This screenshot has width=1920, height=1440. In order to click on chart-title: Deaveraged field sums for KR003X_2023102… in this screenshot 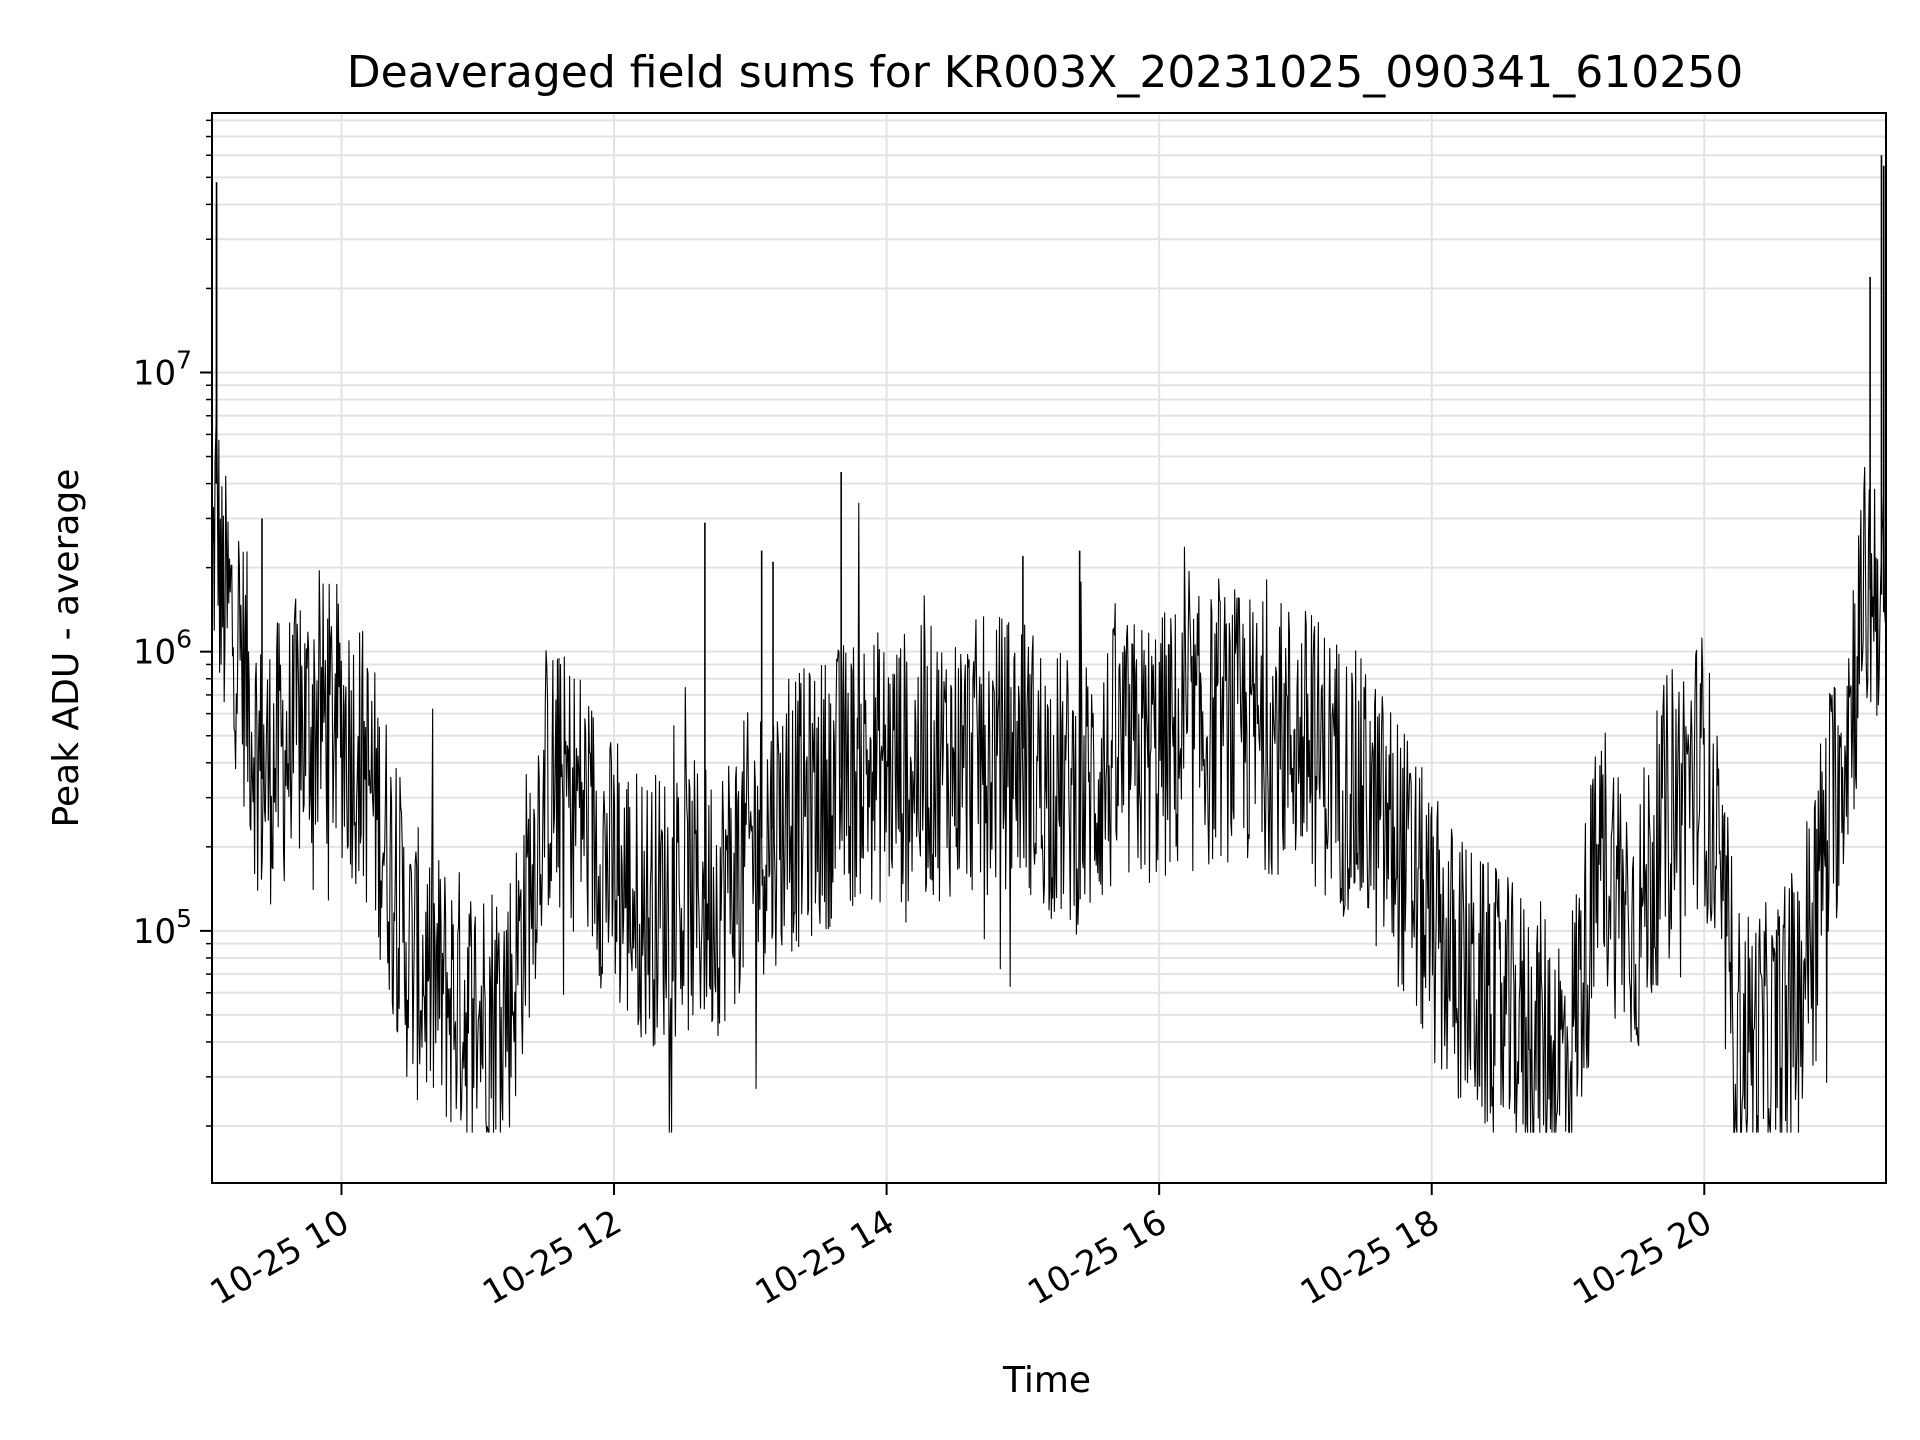, I will do `click(1045, 72)`.